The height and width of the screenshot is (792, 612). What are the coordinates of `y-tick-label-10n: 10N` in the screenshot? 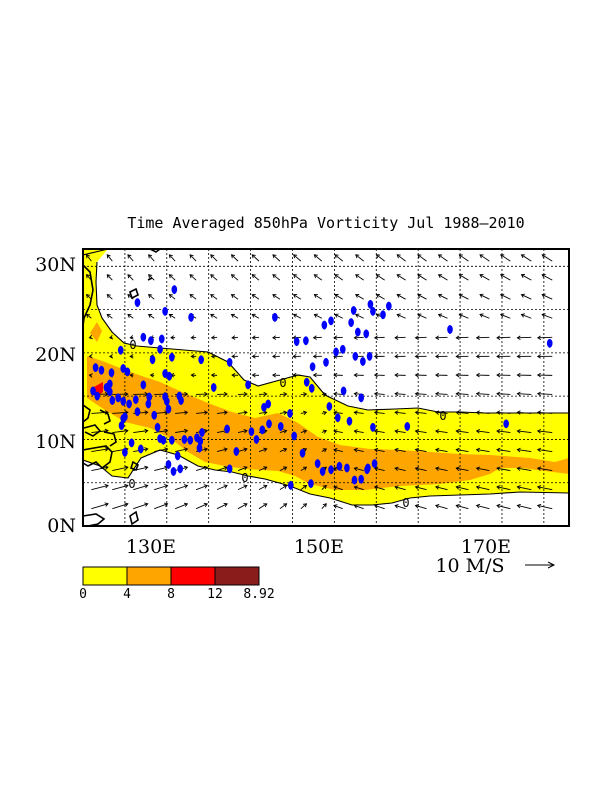 It's located at (55, 442).